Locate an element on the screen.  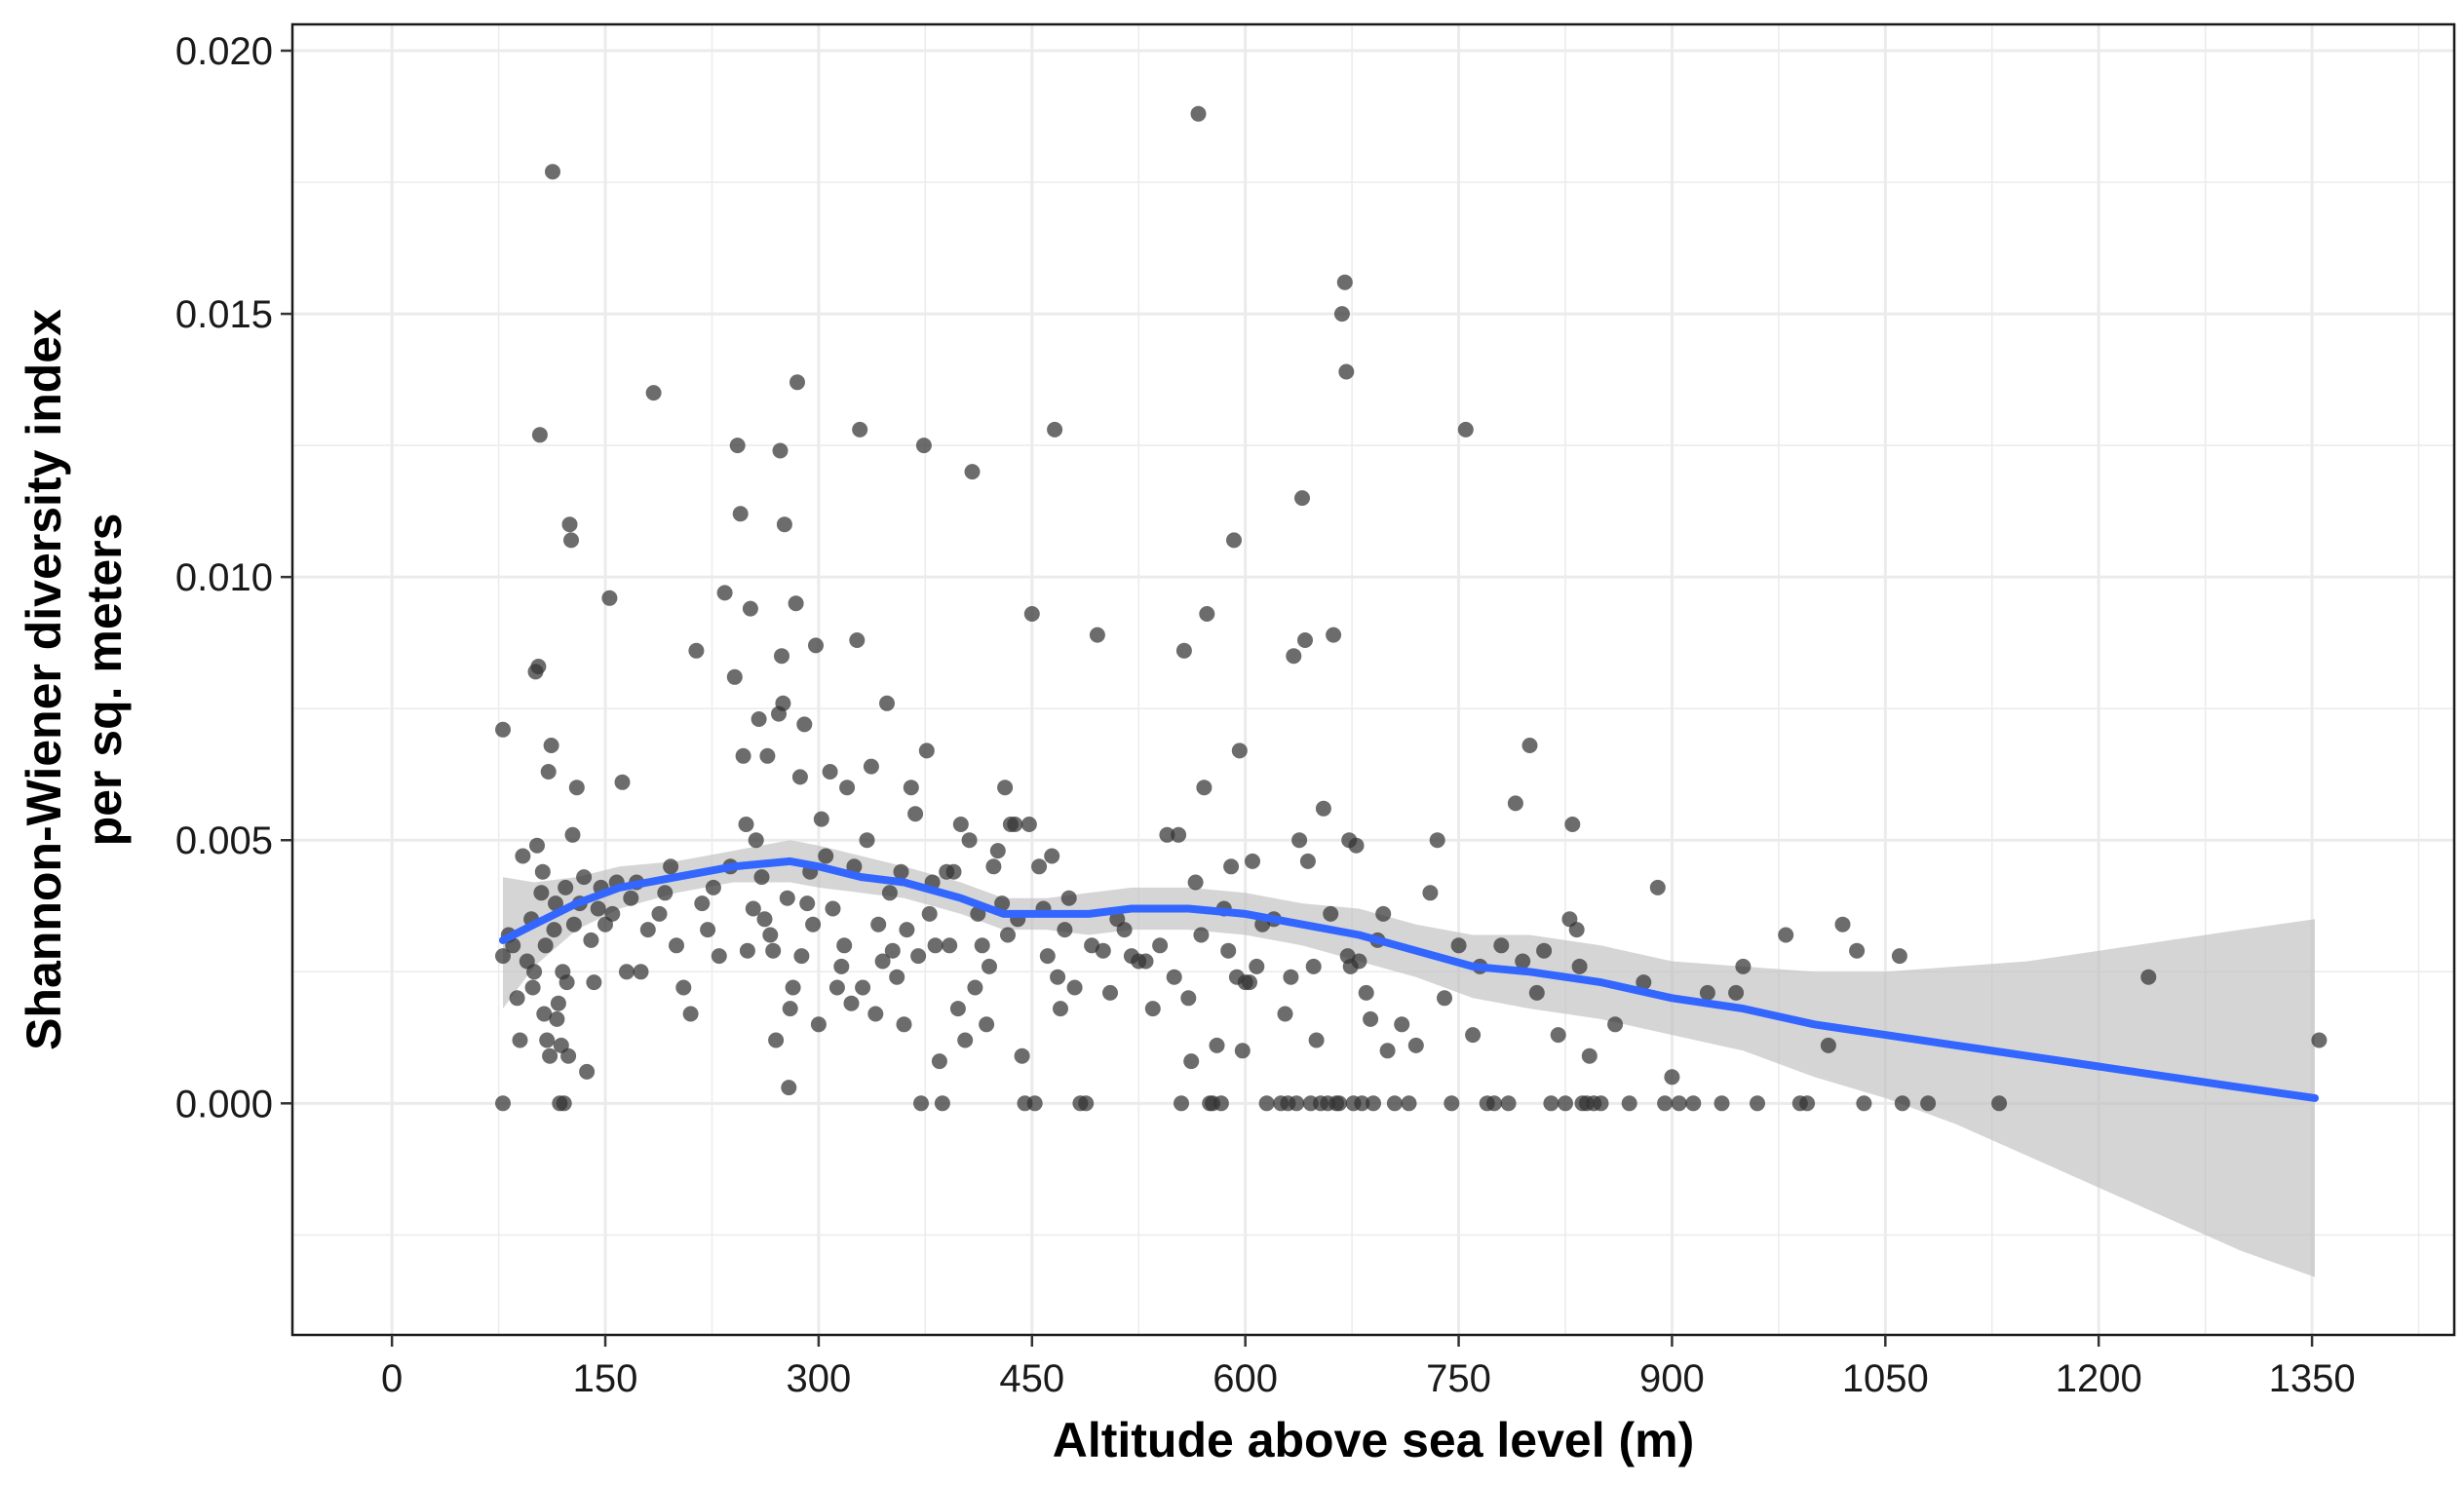
x-axis-title: Altitude above sea level (m) is located at coordinates (1374, 1440).